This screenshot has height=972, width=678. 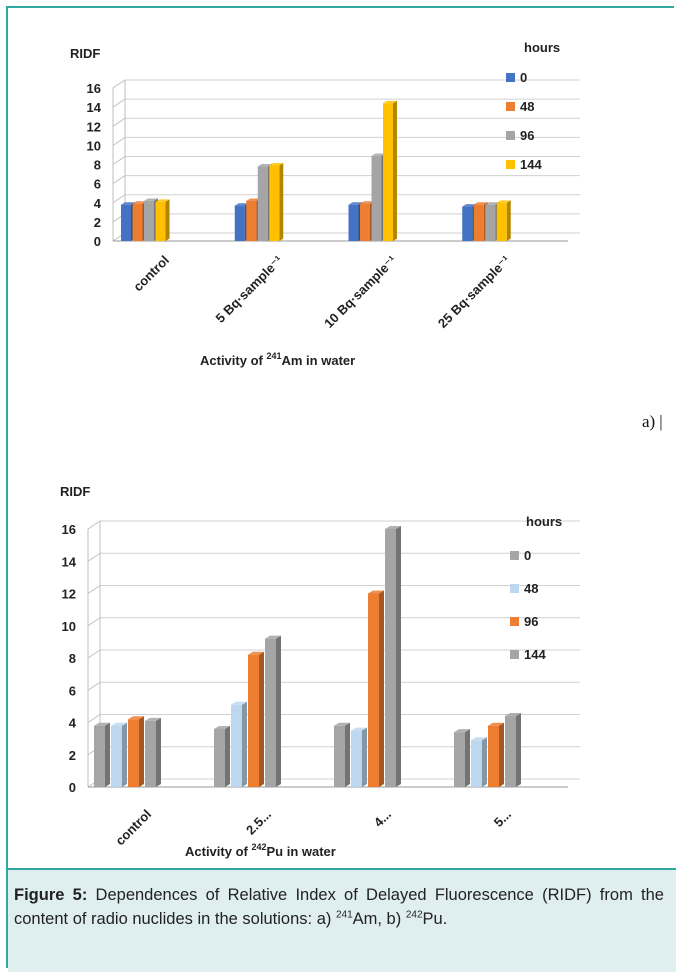 What do you see at coordinates (652, 421) in the screenshot?
I see `panel-label-a: a) |` at bounding box center [652, 421].